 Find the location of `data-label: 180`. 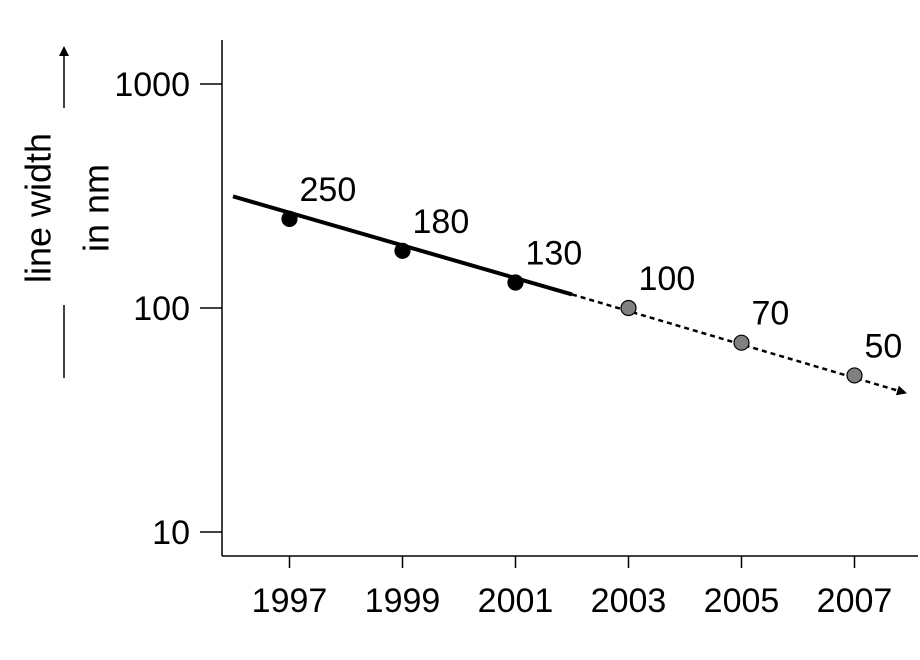

data-label: 180 is located at coordinates (441, 222).